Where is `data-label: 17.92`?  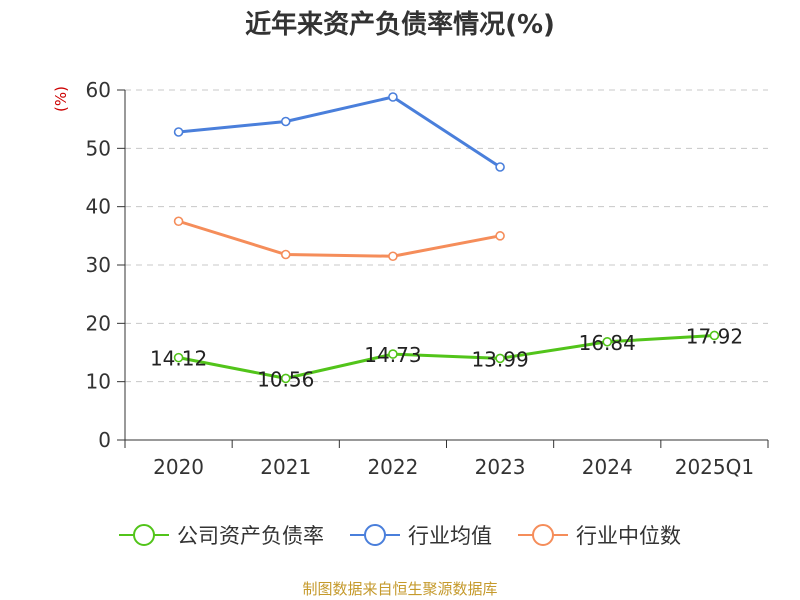
data-label: 17.92 is located at coordinates (714, 336).